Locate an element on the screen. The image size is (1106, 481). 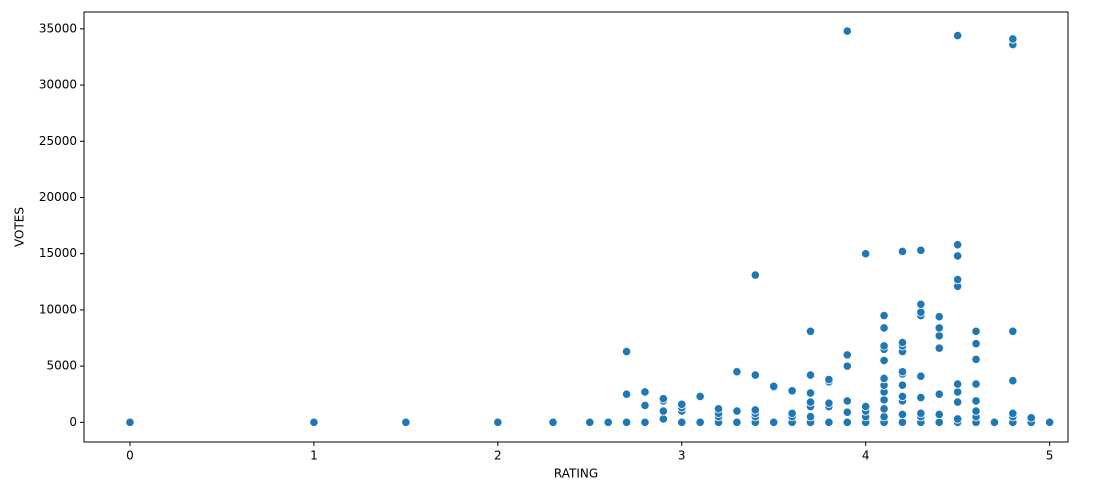
x-tick-label: 5 is located at coordinates (1050, 456).